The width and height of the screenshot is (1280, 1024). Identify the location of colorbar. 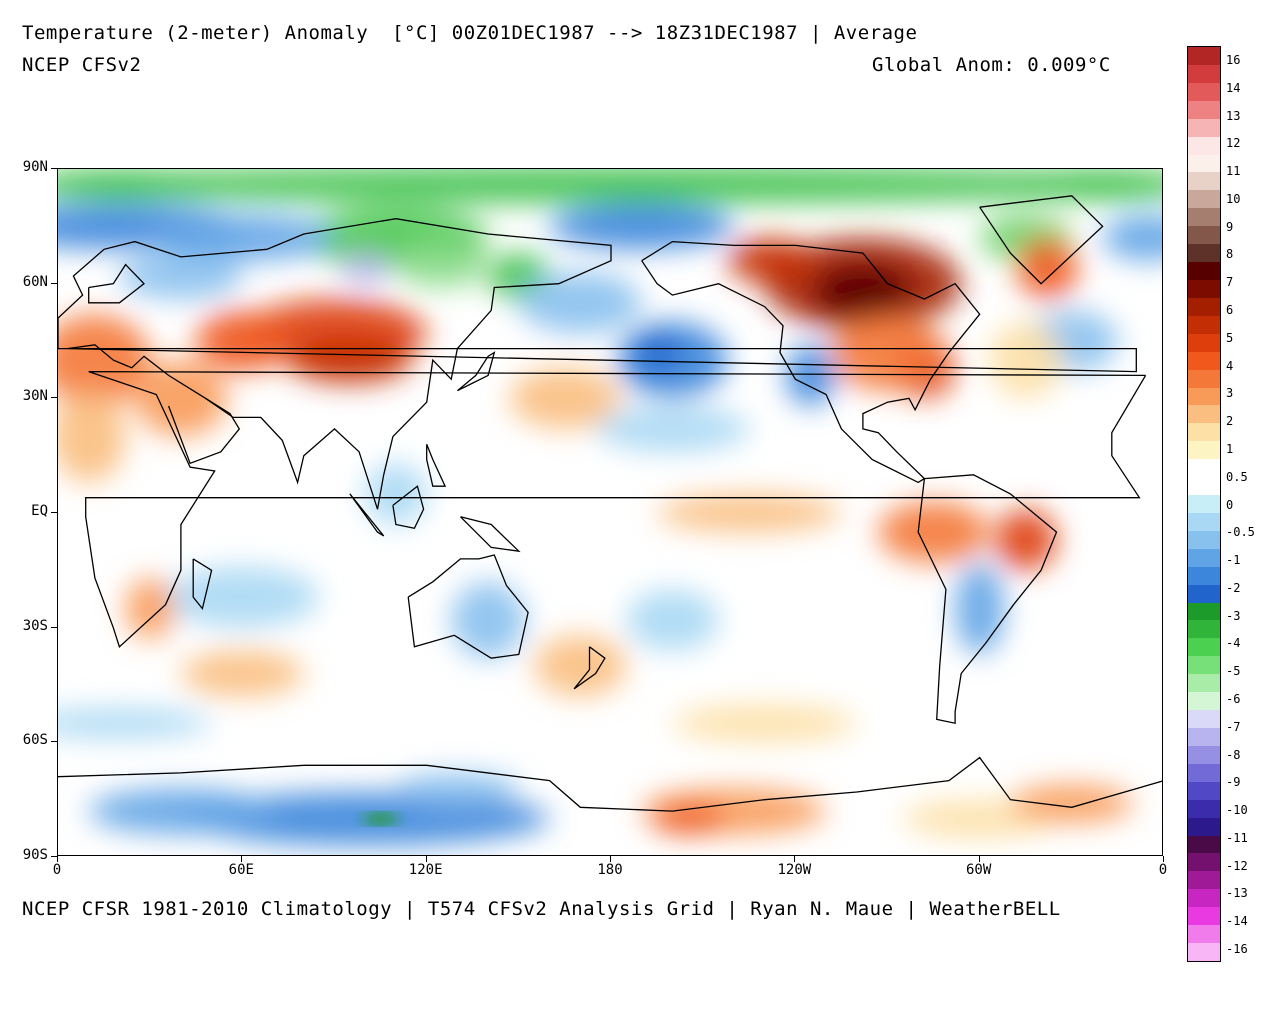
(1204, 504).